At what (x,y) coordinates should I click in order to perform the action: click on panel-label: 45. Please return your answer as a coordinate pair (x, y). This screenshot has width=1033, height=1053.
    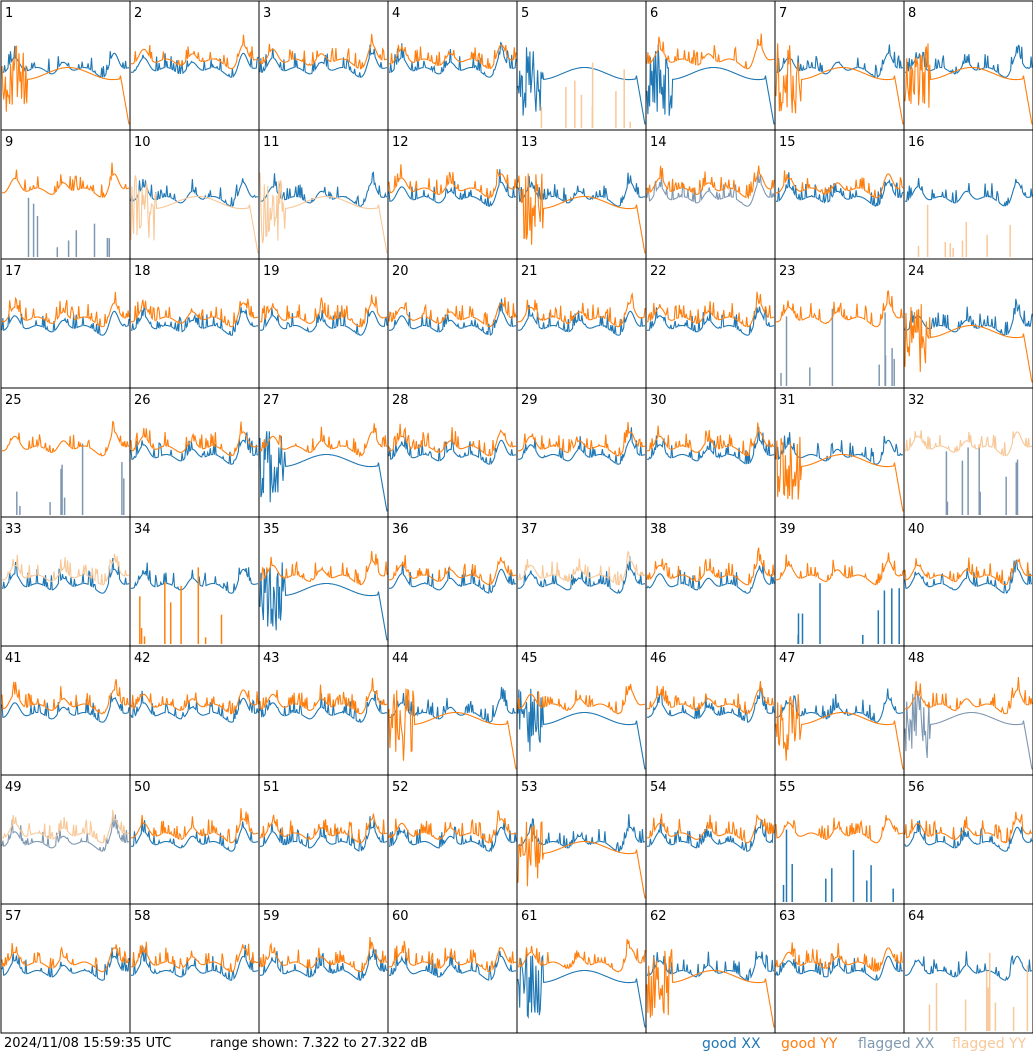
    Looking at the image, I should click on (529, 658).